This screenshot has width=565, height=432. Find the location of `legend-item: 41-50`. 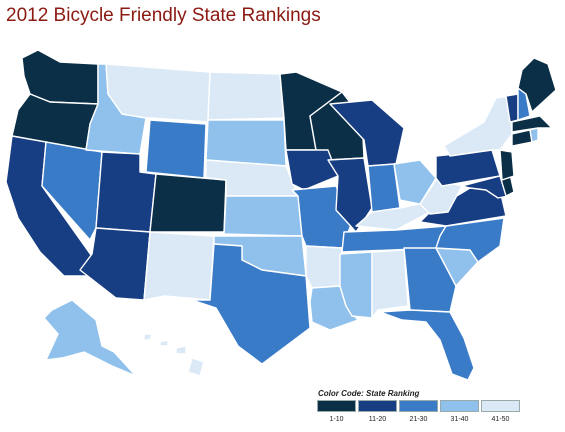

legend-item: 41-50 is located at coordinates (500, 411).